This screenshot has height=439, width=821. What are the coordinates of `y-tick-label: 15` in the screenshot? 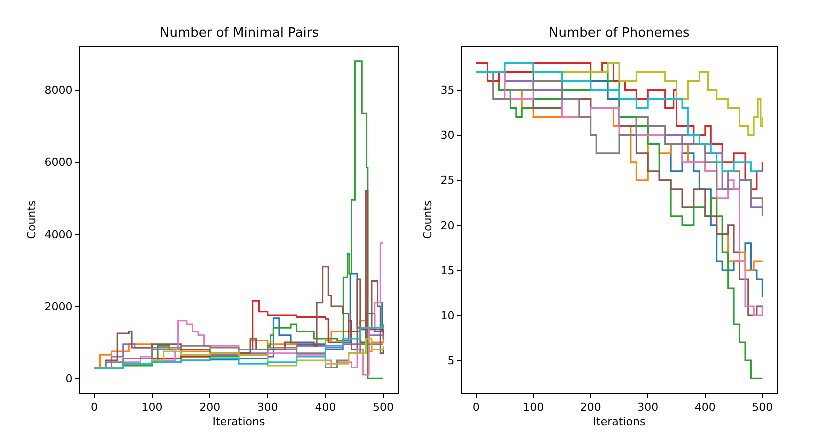 It's located at (447, 271).